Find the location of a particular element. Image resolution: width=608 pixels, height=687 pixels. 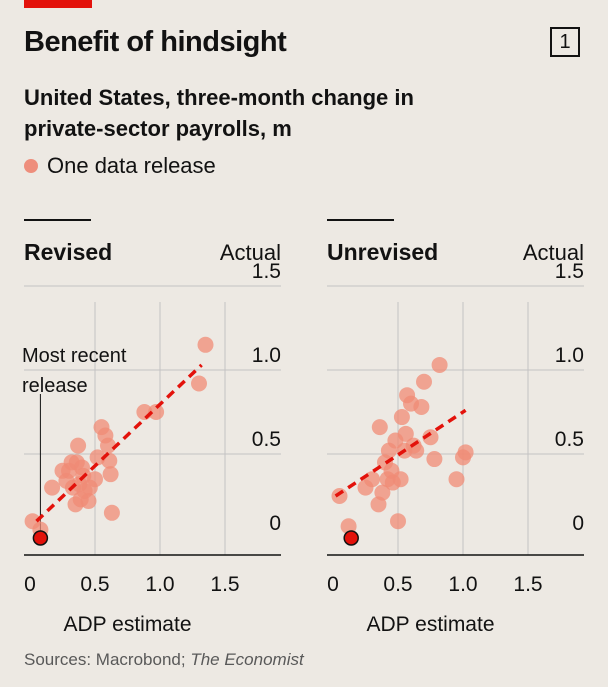

panel-1-x-tick-label: 0 is located at coordinates (30, 584).